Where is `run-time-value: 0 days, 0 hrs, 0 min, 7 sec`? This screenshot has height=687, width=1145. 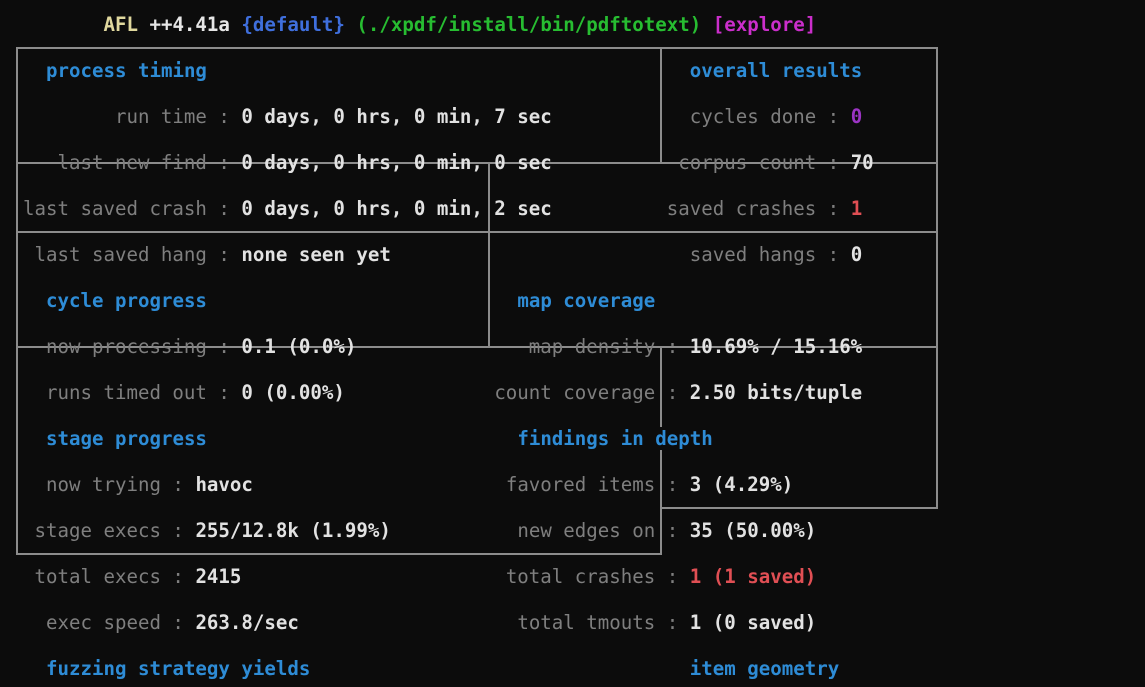 run-time-value: 0 days, 0 hrs, 0 min, 7 sec is located at coordinates (396, 116).